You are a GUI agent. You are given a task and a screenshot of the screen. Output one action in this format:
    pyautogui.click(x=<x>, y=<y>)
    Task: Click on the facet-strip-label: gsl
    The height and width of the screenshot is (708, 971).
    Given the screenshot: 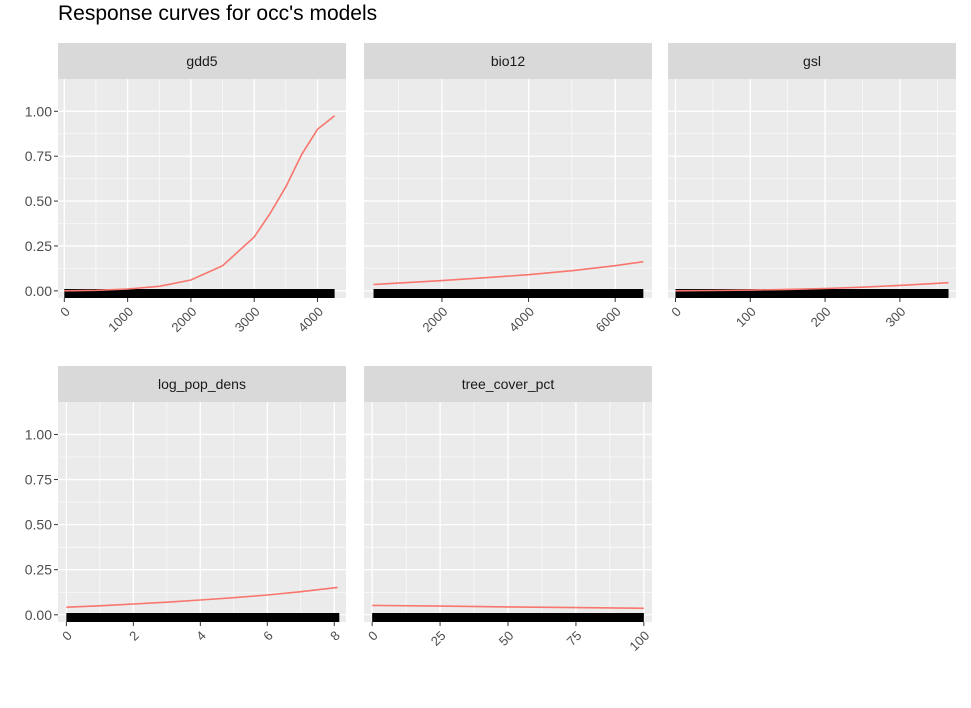 What is the action you would take?
    pyautogui.click(x=812, y=61)
    